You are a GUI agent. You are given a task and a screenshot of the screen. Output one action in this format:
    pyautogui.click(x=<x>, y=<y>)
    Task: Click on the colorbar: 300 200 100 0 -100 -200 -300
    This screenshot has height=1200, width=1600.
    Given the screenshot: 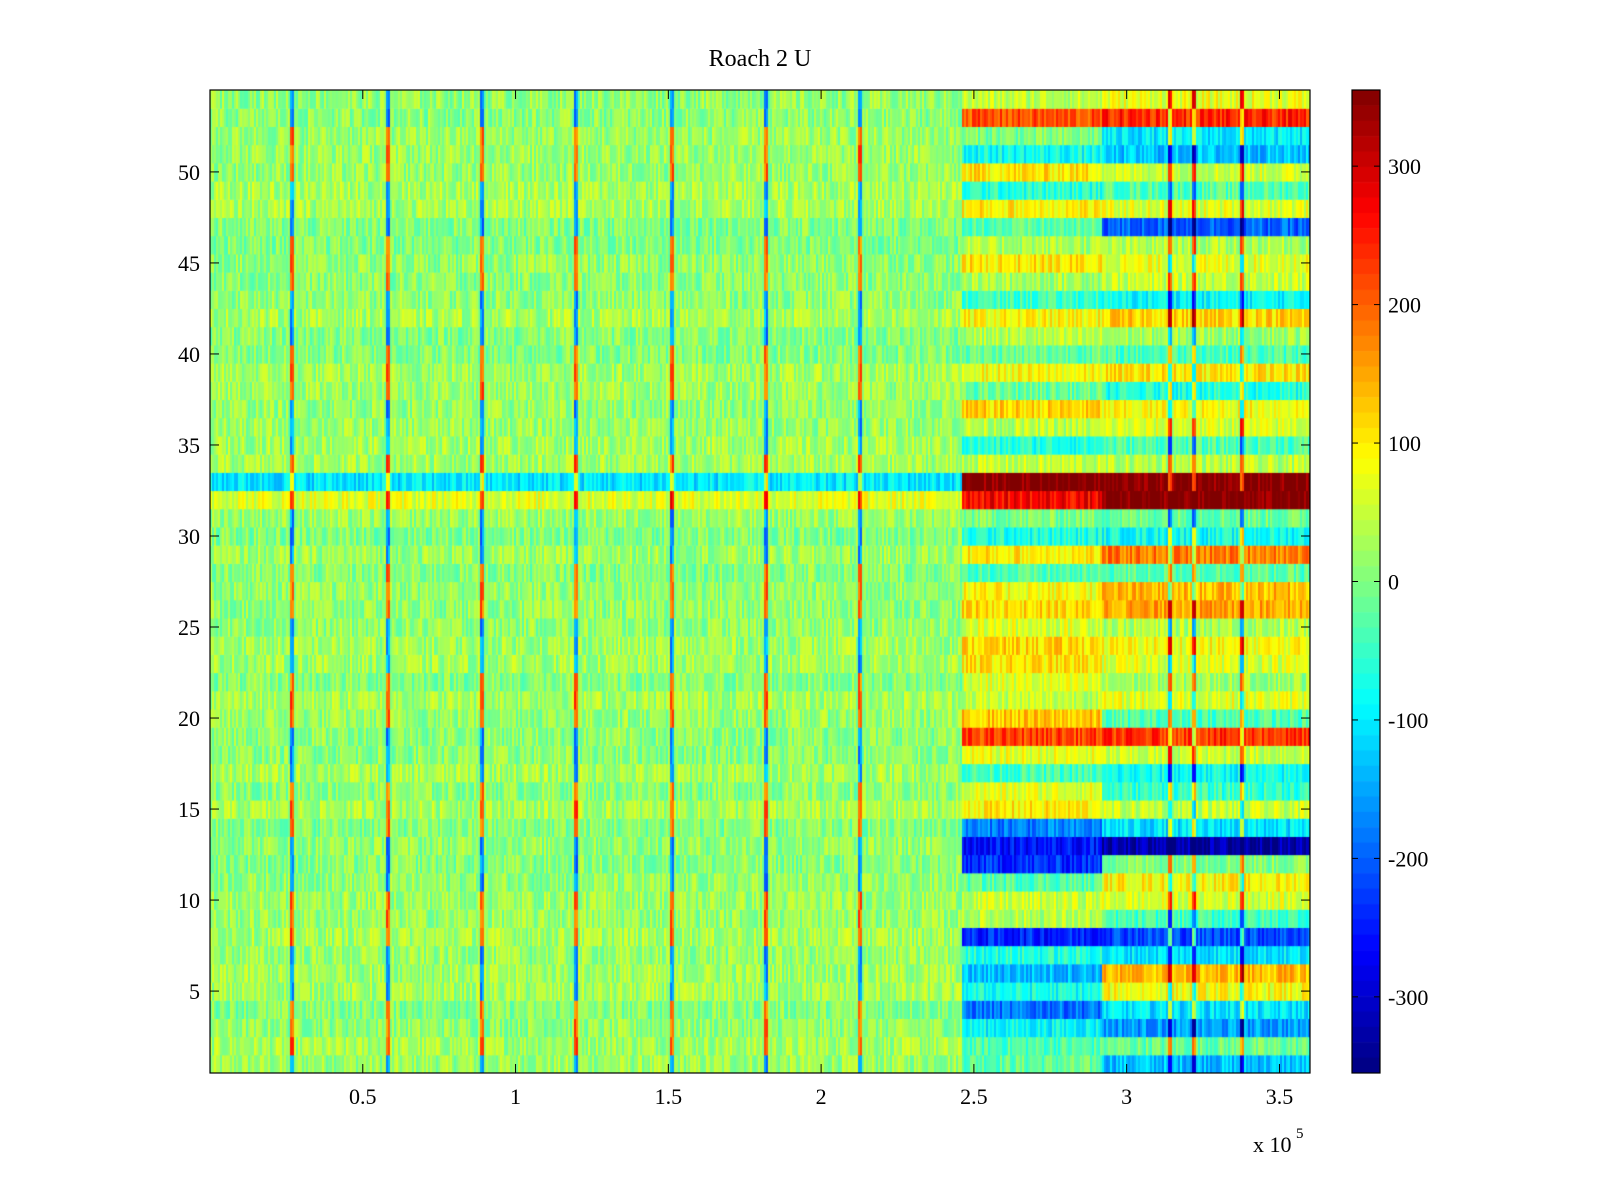 What is the action you would take?
    pyautogui.click(x=1389, y=581)
    